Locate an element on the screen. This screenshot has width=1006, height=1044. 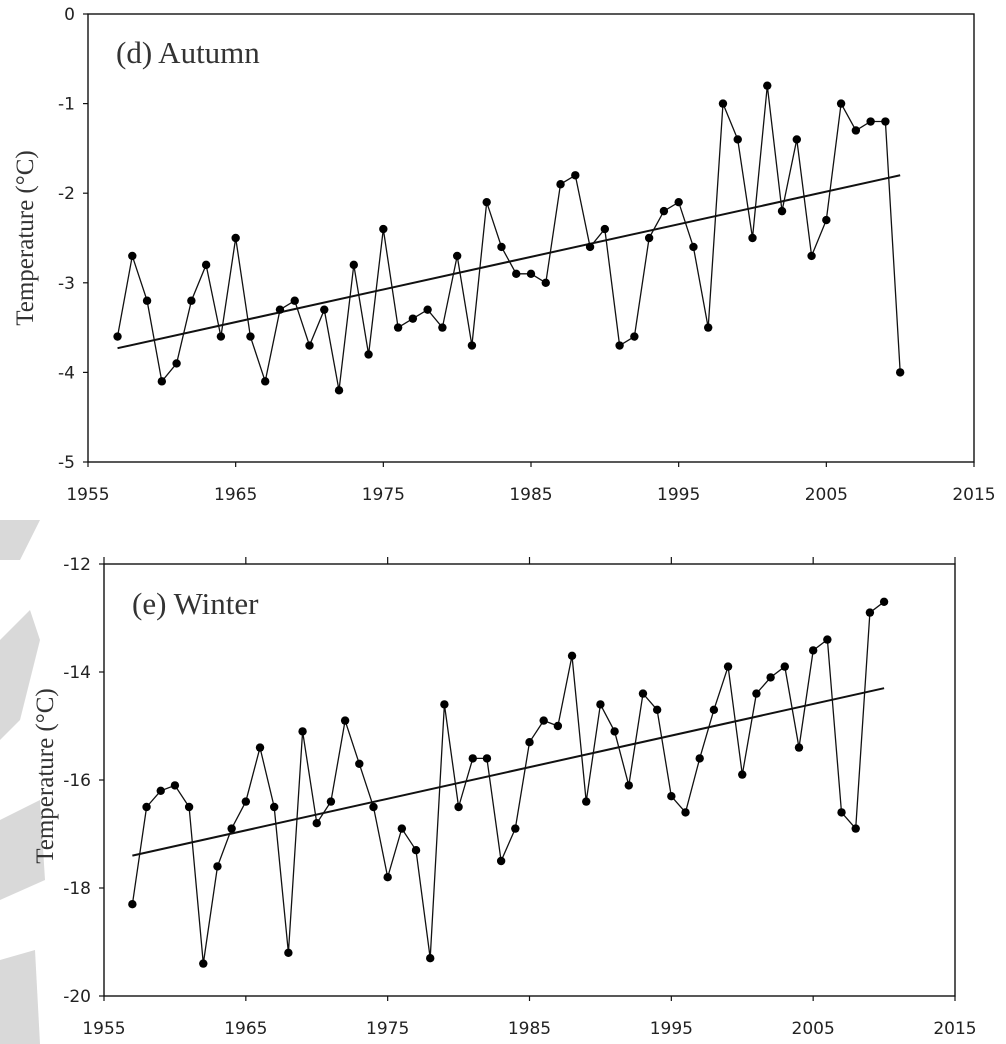
trend-line is located at coordinates (508, 772).